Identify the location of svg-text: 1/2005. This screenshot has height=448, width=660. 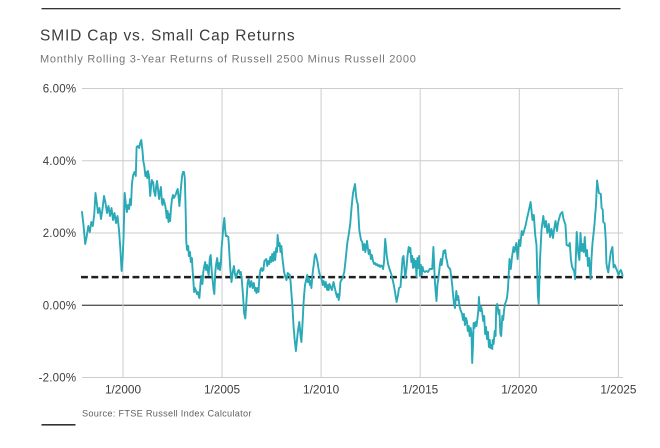
(222, 389).